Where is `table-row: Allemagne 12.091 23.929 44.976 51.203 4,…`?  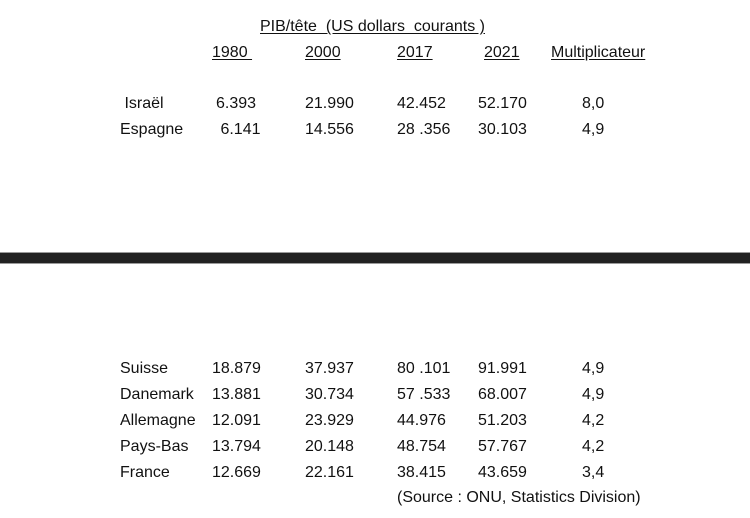
table-row: Allemagne 12.091 23.929 44.976 51.203 4,… is located at coordinates (375, 421).